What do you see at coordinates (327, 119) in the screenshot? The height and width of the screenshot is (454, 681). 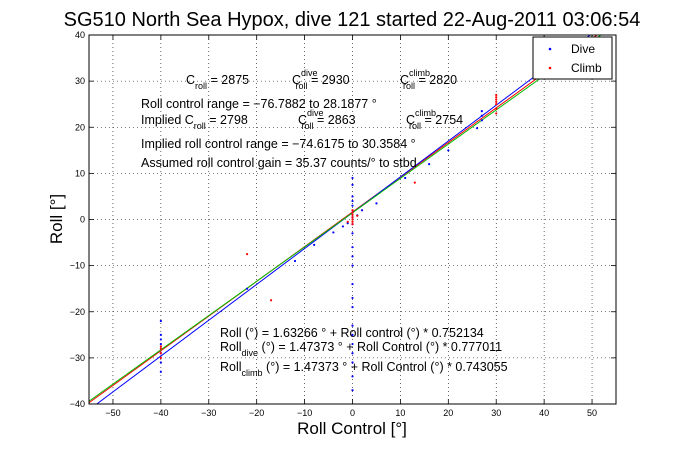 I see `annotation-implied-croll-dive: Cdive roll = 2863` at bounding box center [327, 119].